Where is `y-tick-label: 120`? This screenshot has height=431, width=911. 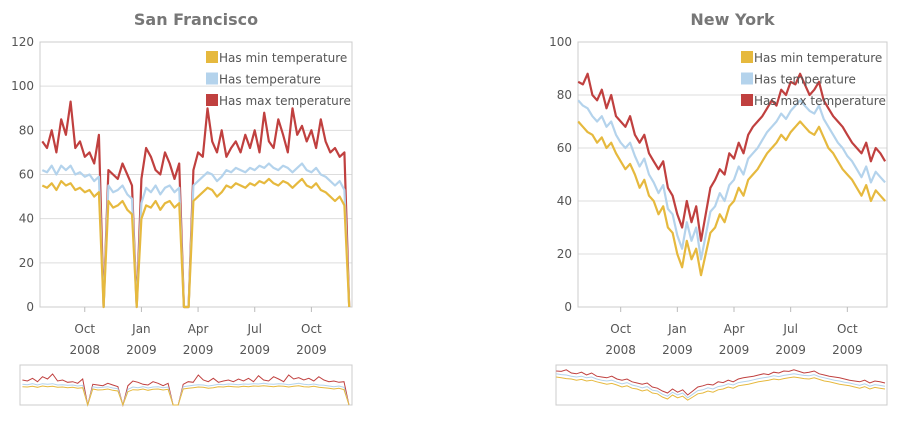 y-tick-label: 120 is located at coordinates (22, 42).